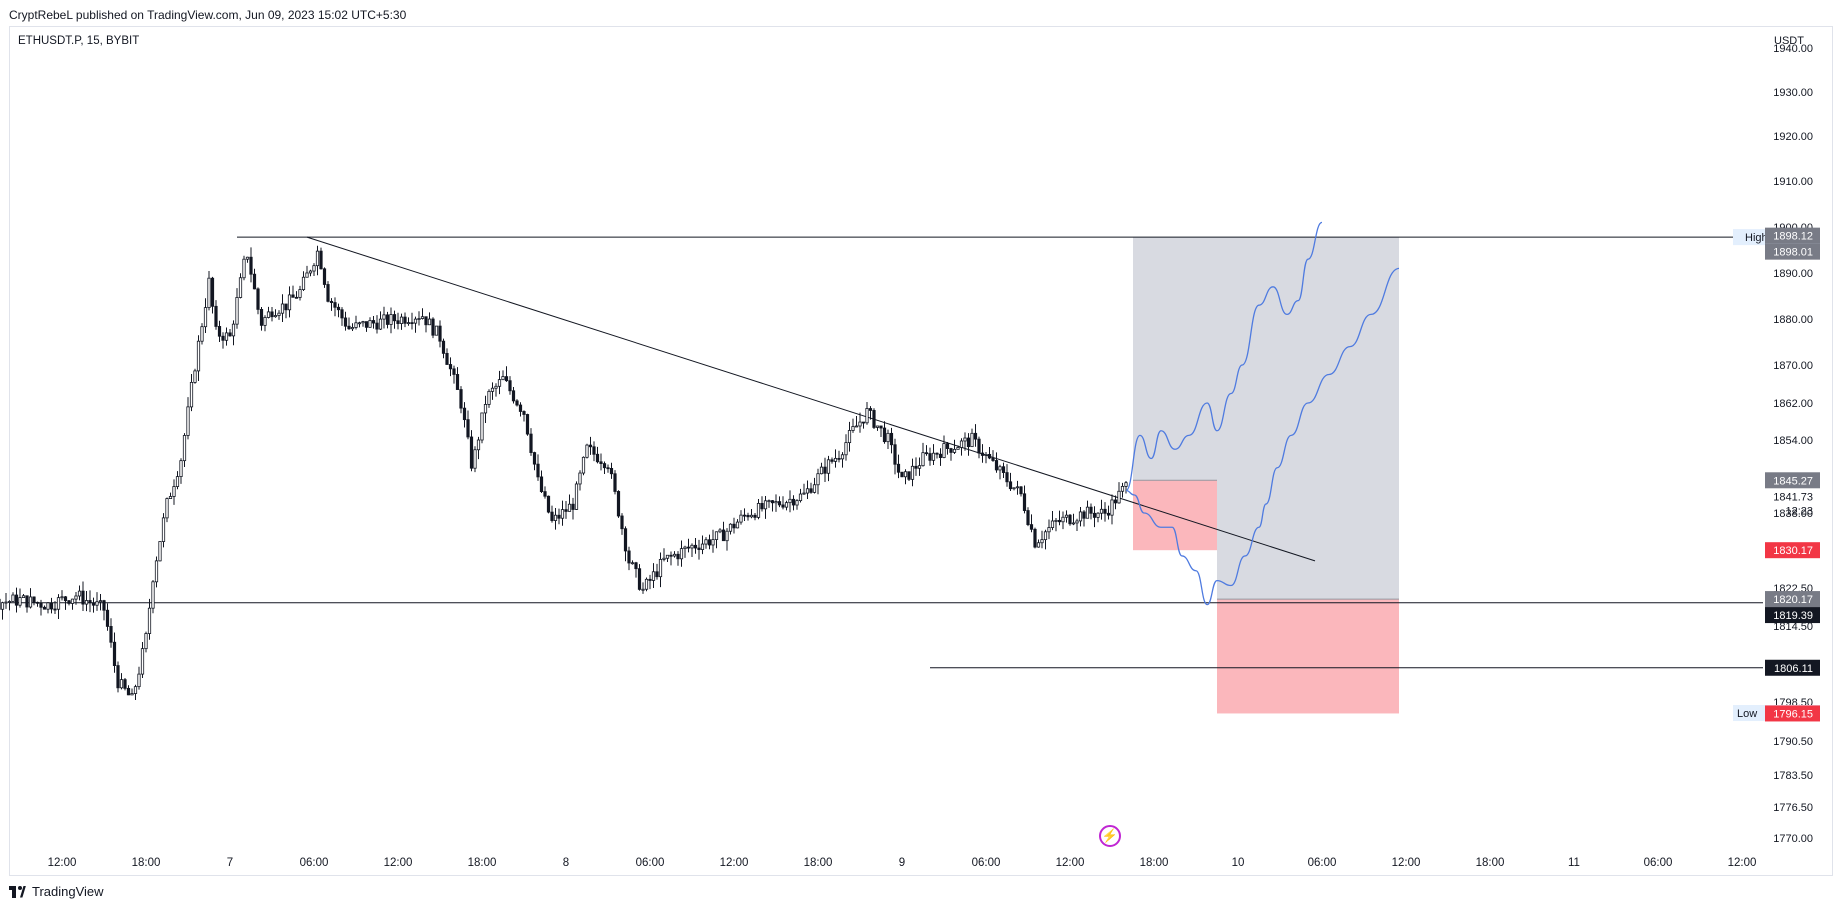  I want to click on y-tick-label: 1854.00, so click(1793, 441).